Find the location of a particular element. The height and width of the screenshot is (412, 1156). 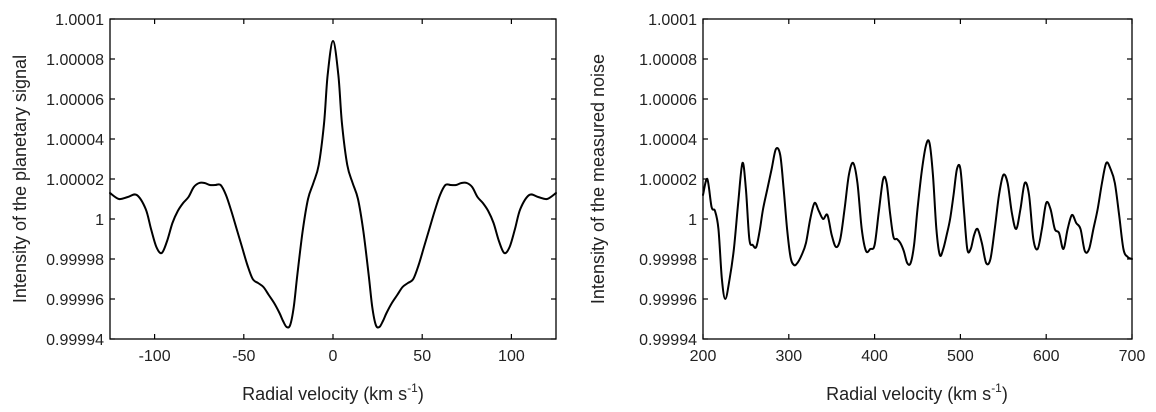

x-tick-label: 600 is located at coordinates (1046, 356).